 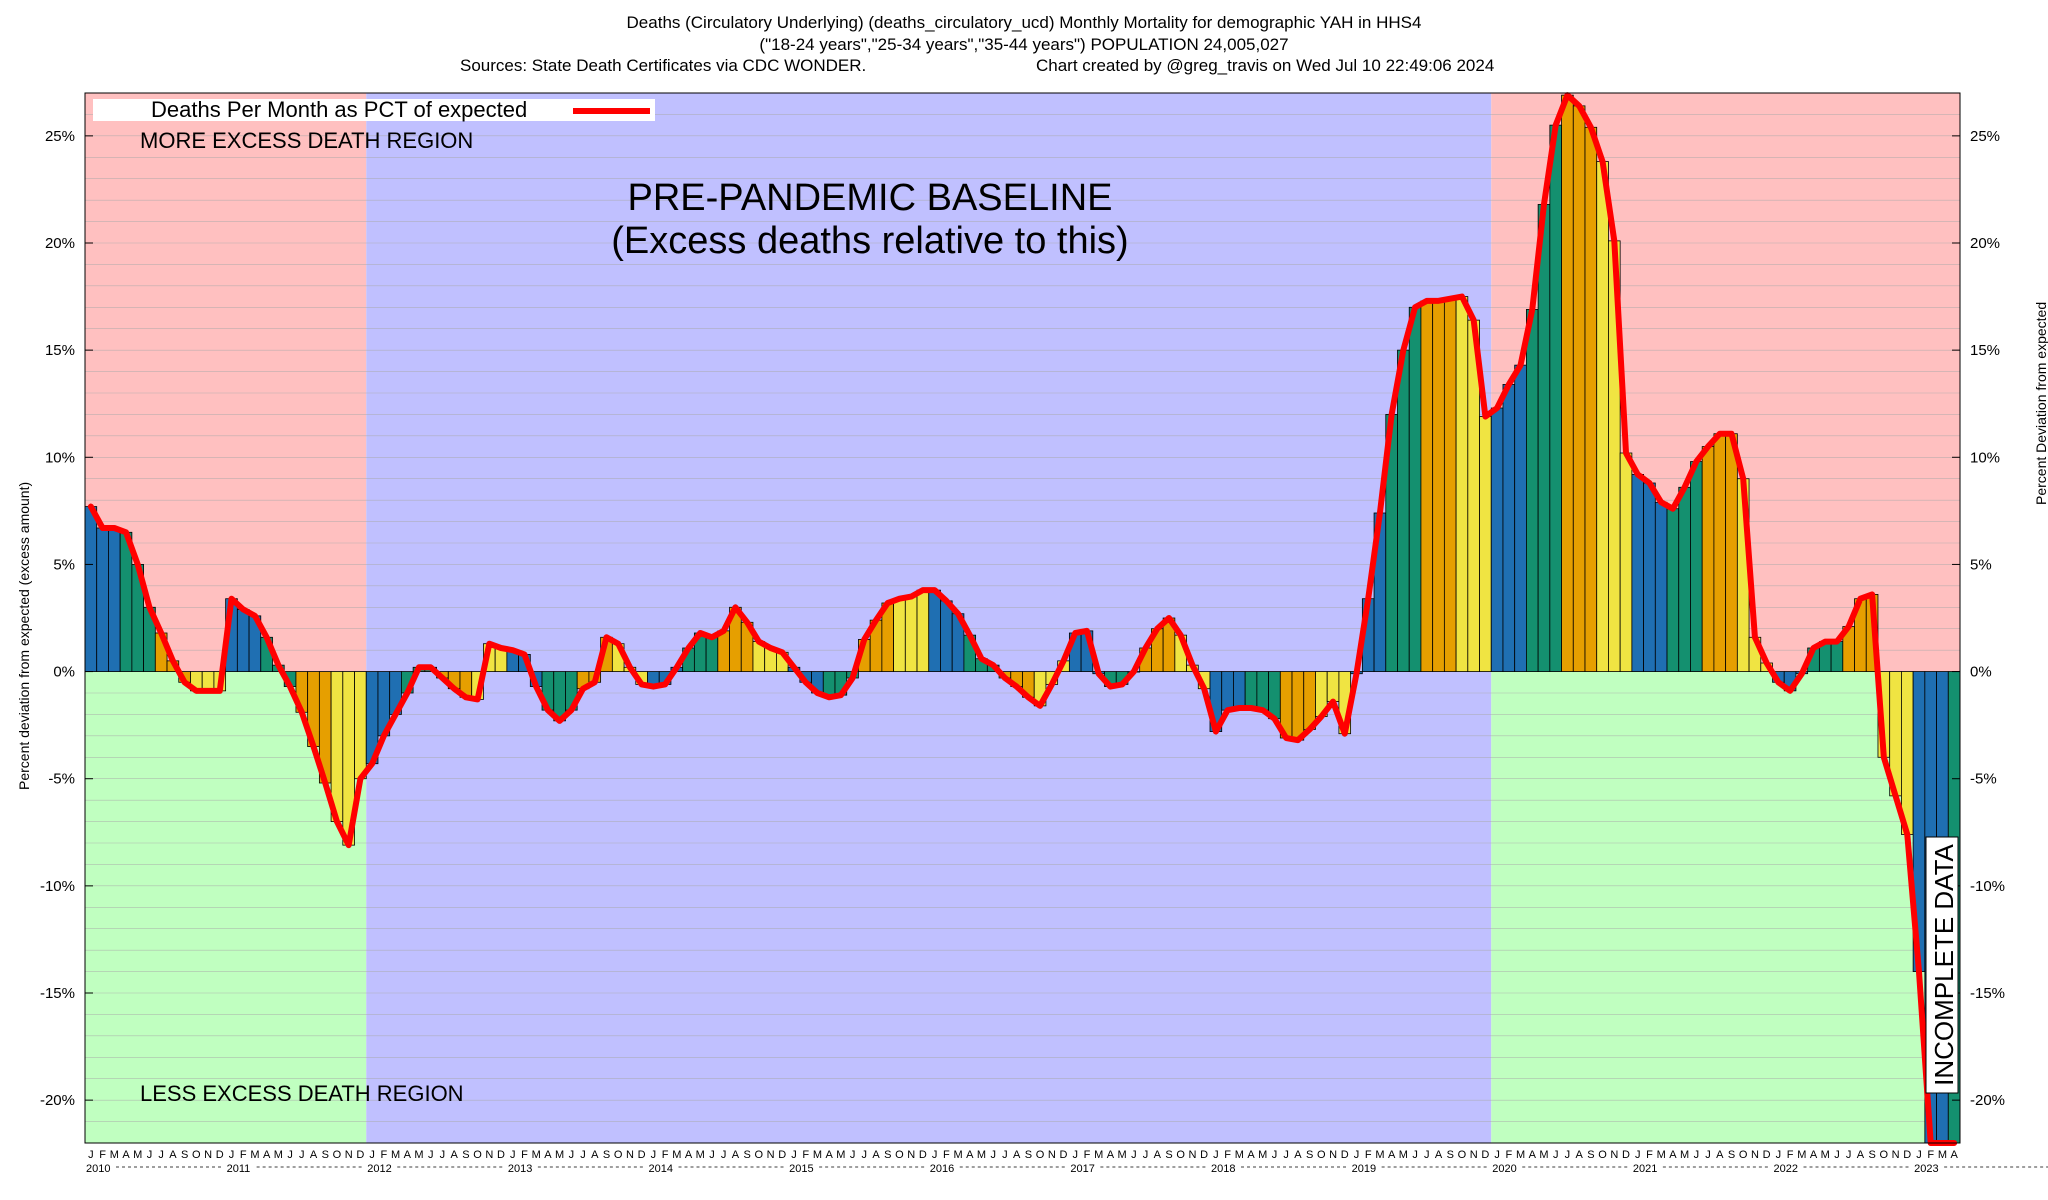 What do you see at coordinates (64, 672) in the screenshot?
I see `y-tick-label: 0%` at bounding box center [64, 672].